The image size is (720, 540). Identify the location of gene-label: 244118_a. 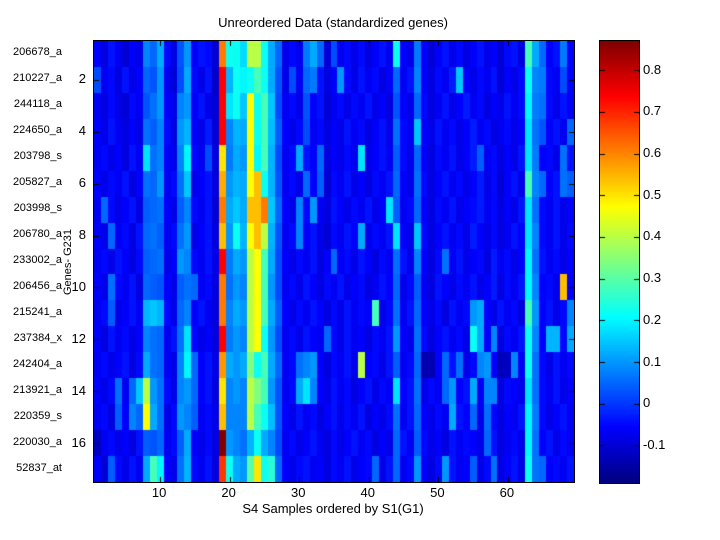
(37, 104).